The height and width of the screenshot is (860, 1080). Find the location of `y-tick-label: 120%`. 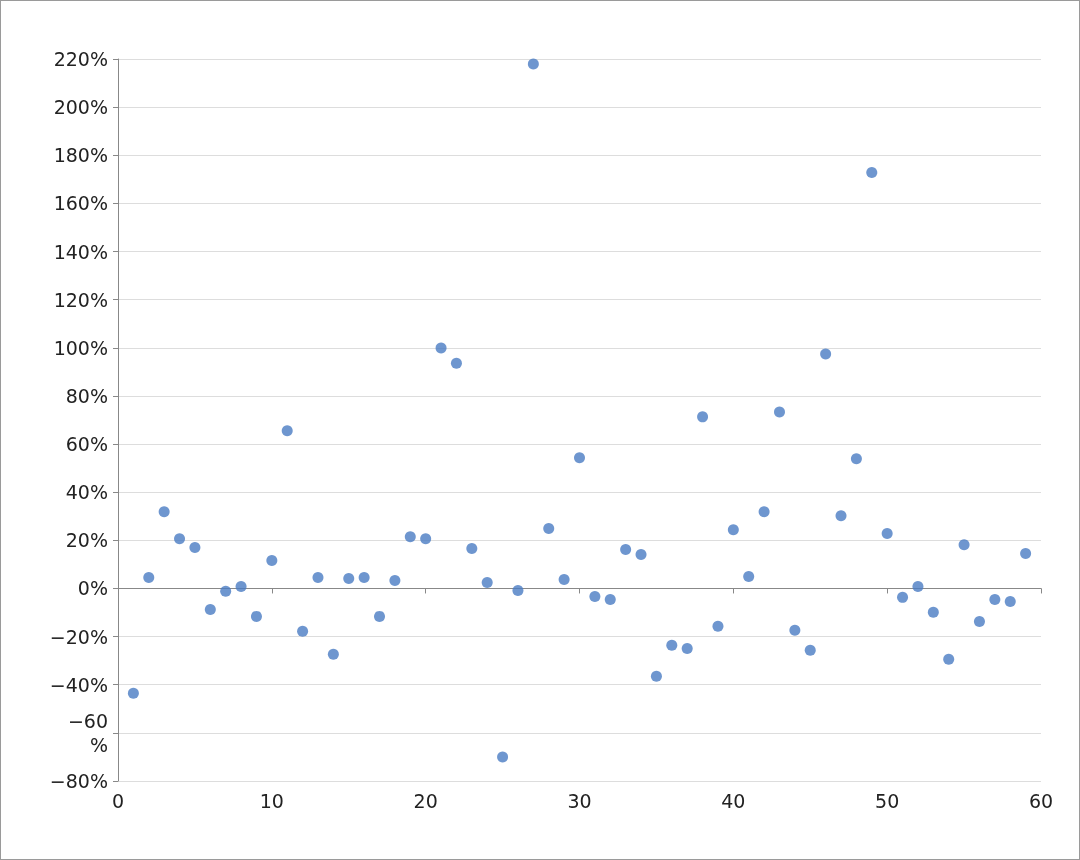

y-tick-label: 120% is located at coordinates (80, 299).